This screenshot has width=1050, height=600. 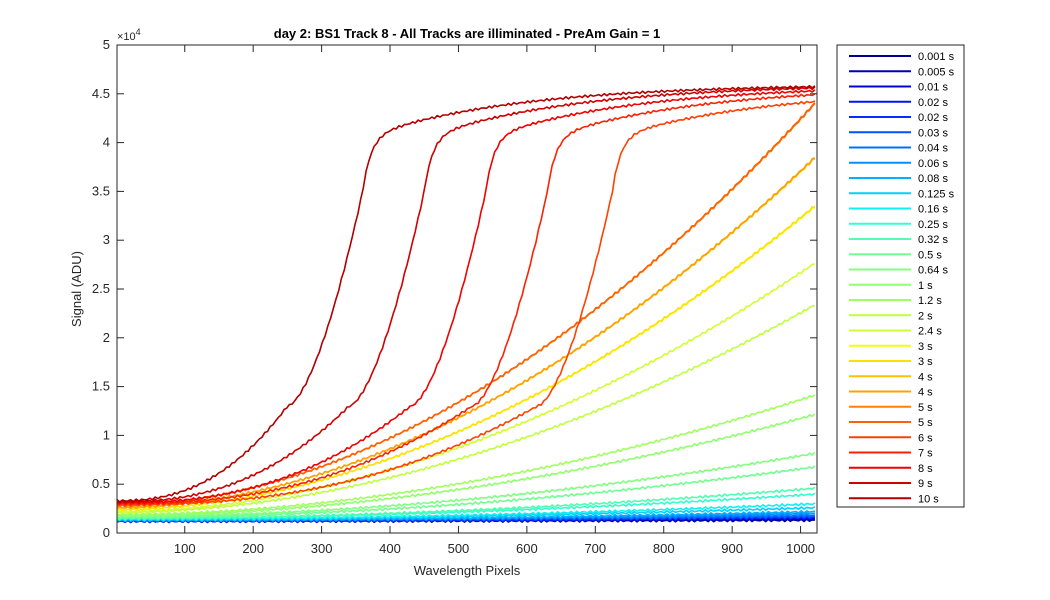 I want to click on legend-label: 0.64 s, so click(x=933, y=271).